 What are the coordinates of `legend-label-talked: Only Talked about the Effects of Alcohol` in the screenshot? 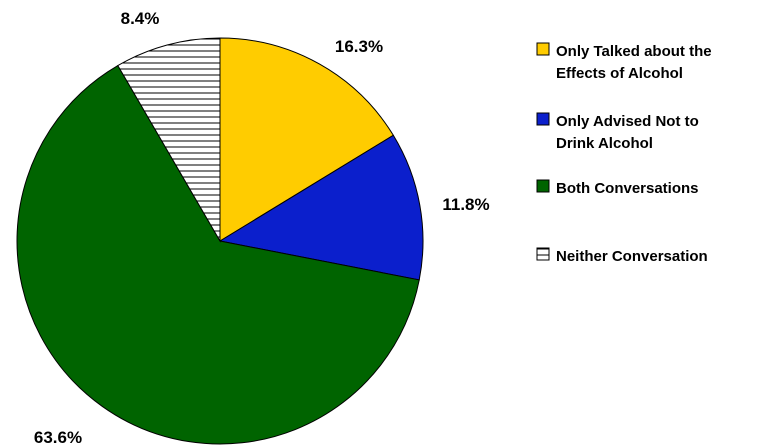 It's located at (634, 62).